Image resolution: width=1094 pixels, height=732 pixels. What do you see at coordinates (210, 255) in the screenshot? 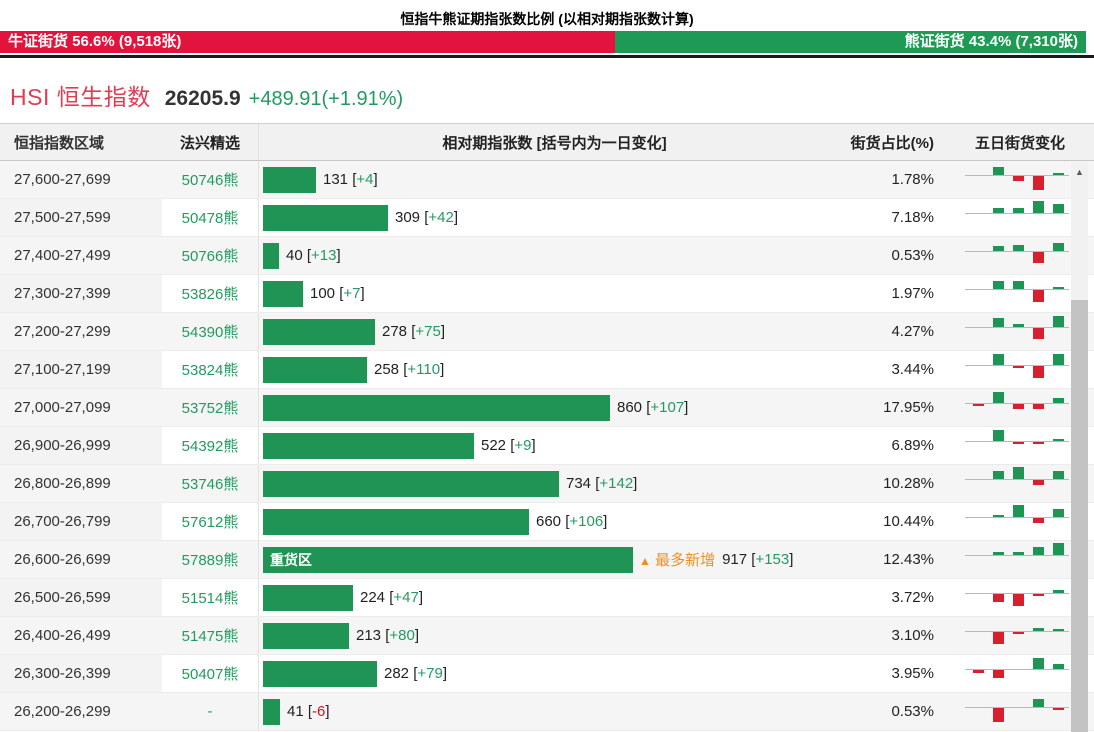
I see `warrant-code-link: 50766熊` at bounding box center [210, 255].